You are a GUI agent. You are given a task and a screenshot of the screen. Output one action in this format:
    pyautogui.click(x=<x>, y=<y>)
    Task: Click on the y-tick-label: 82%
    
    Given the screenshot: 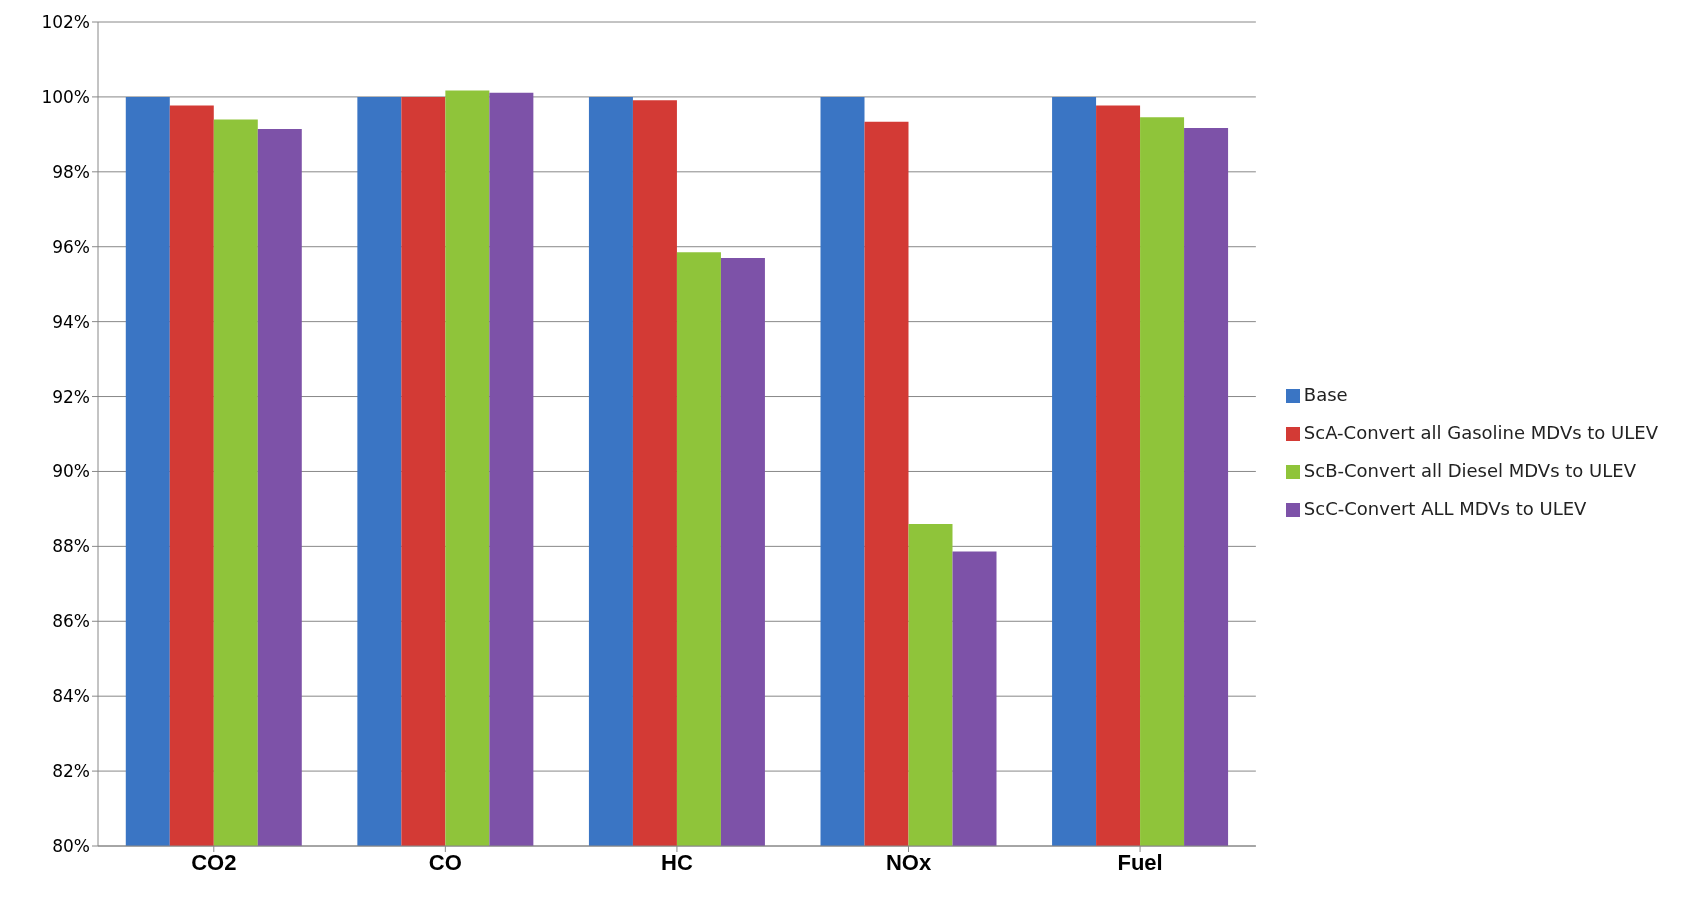 What is the action you would take?
    pyautogui.click(x=71, y=771)
    